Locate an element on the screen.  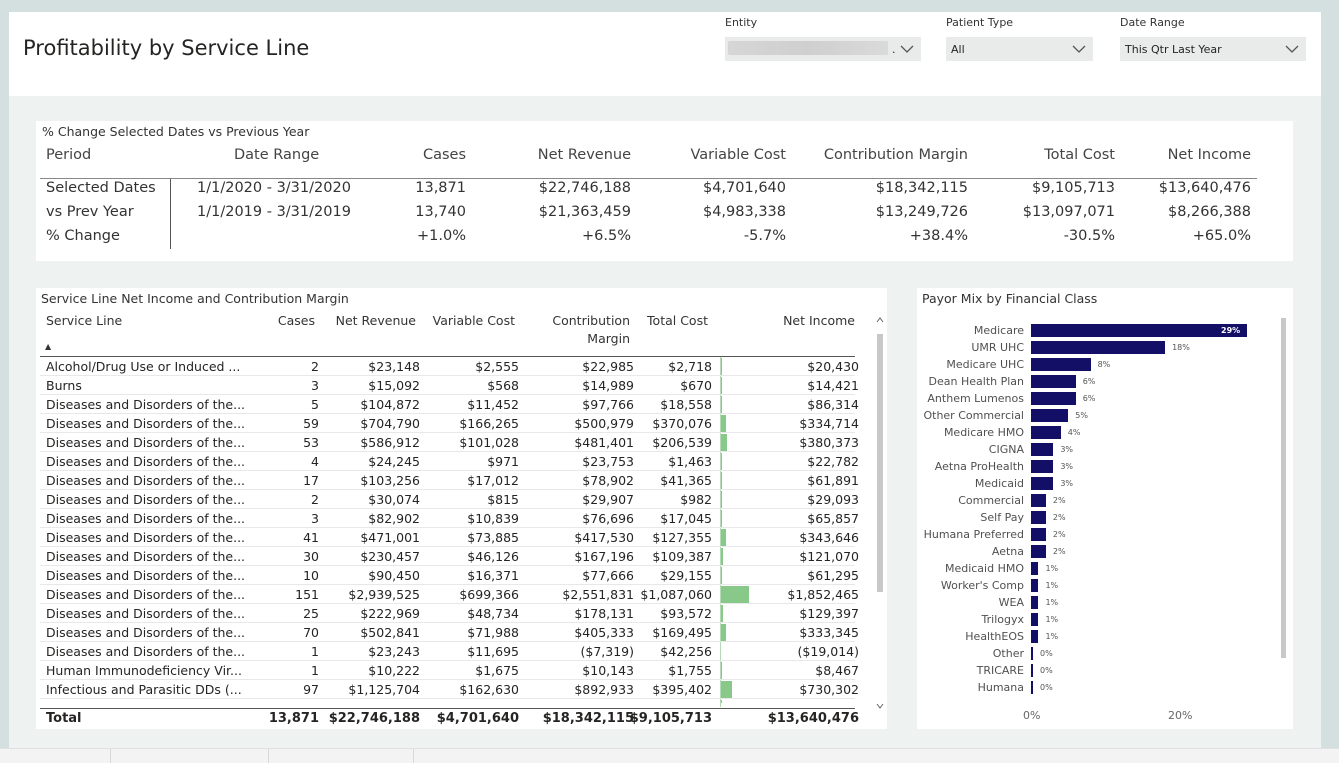
payor-value-label: 8% is located at coordinates (1104, 364).